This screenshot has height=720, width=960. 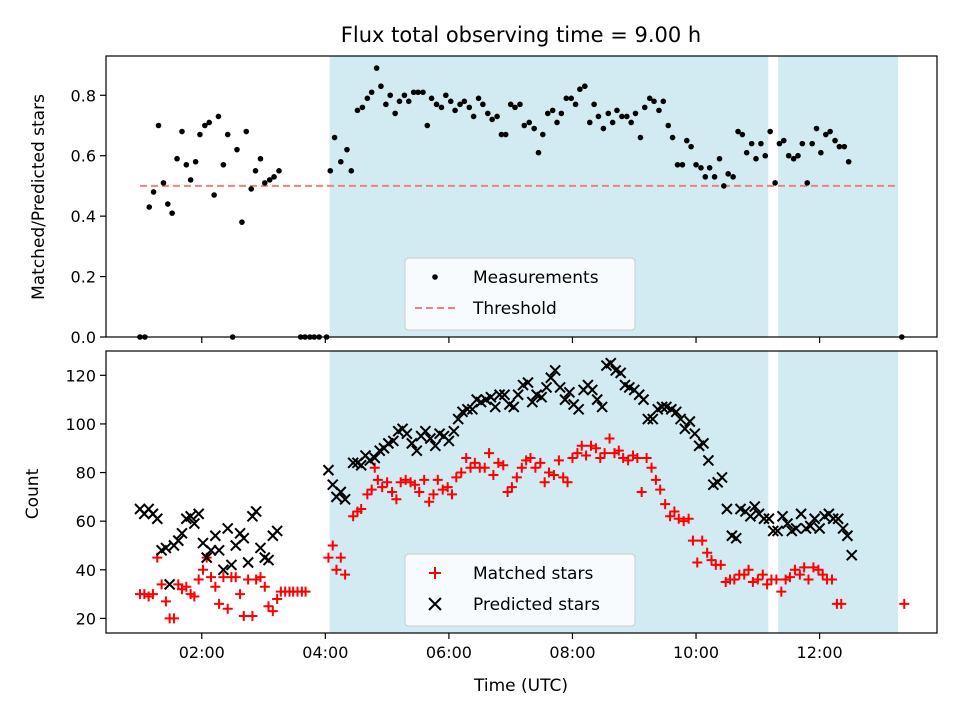 I want to click on legend-box, so click(x=520, y=590).